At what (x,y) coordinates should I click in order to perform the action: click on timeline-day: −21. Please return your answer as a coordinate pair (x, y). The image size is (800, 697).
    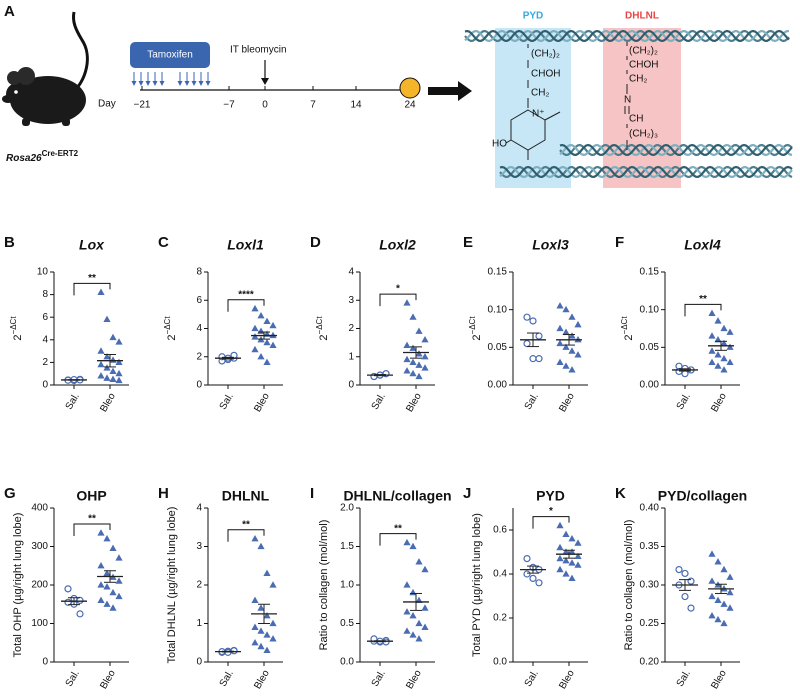
    Looking at the image, I should click on (142, 105).